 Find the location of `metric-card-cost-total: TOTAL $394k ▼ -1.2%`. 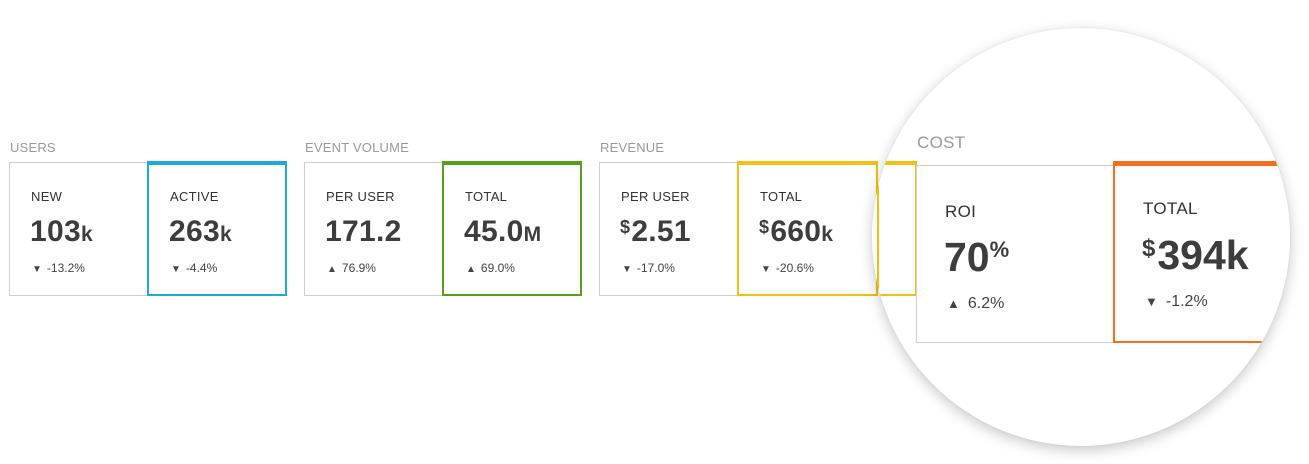

metric-card-cost-total: TOTAL $394k ▼ -1.2% is located at coordinates (1201, 252).